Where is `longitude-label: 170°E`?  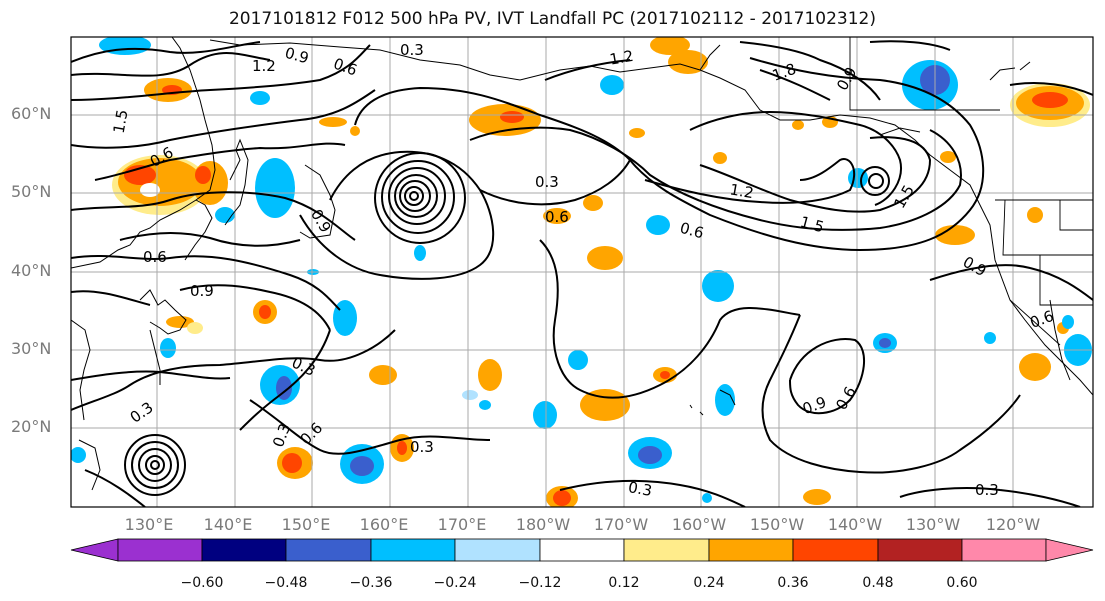 longitude-label: 170°E is located at coordinates (462, 524).